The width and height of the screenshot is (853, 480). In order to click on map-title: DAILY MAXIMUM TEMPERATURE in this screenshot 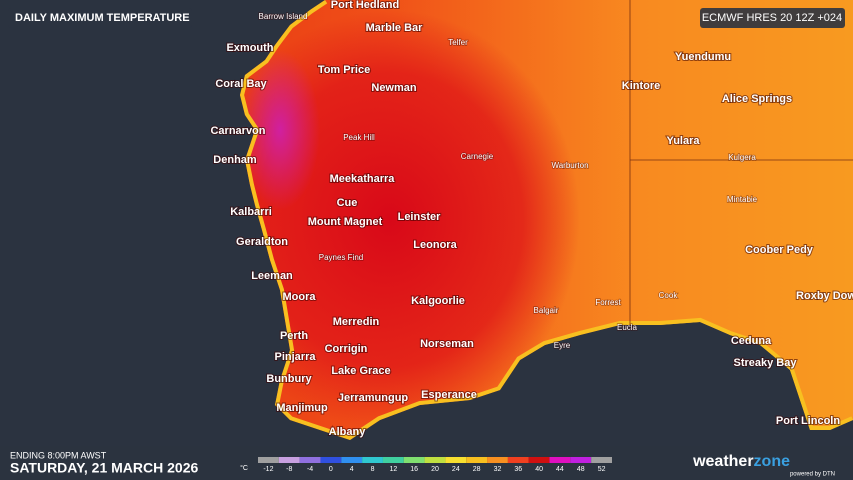, I will do `click(102, 18)`.